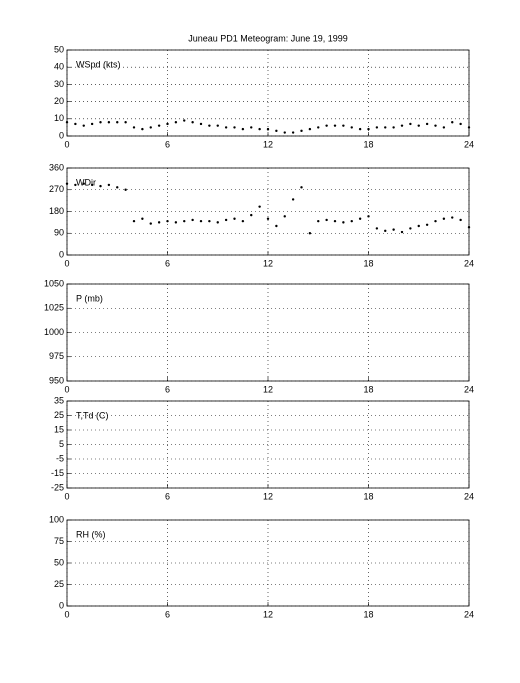 This screenshot has height=683, width=520. I want to click on y-tick-label: -5, so click(60, 458).